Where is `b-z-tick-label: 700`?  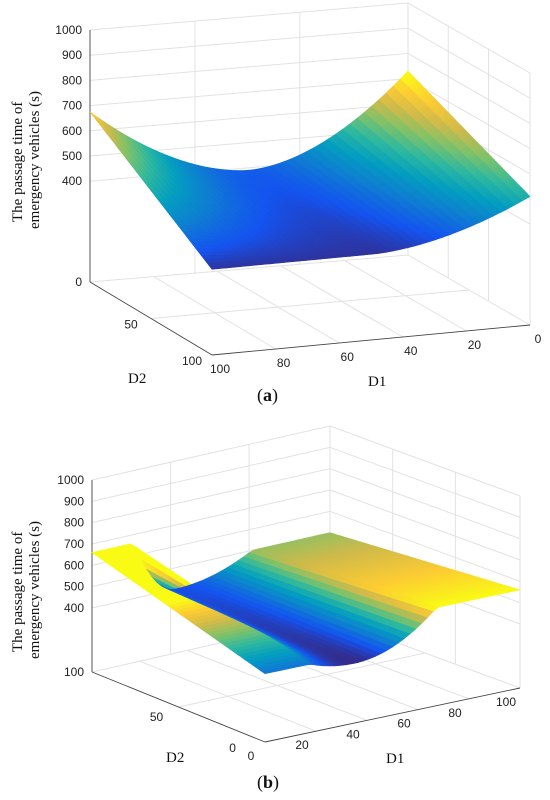 b-z-tick-label: 700 is located at coordinates (74, 544).